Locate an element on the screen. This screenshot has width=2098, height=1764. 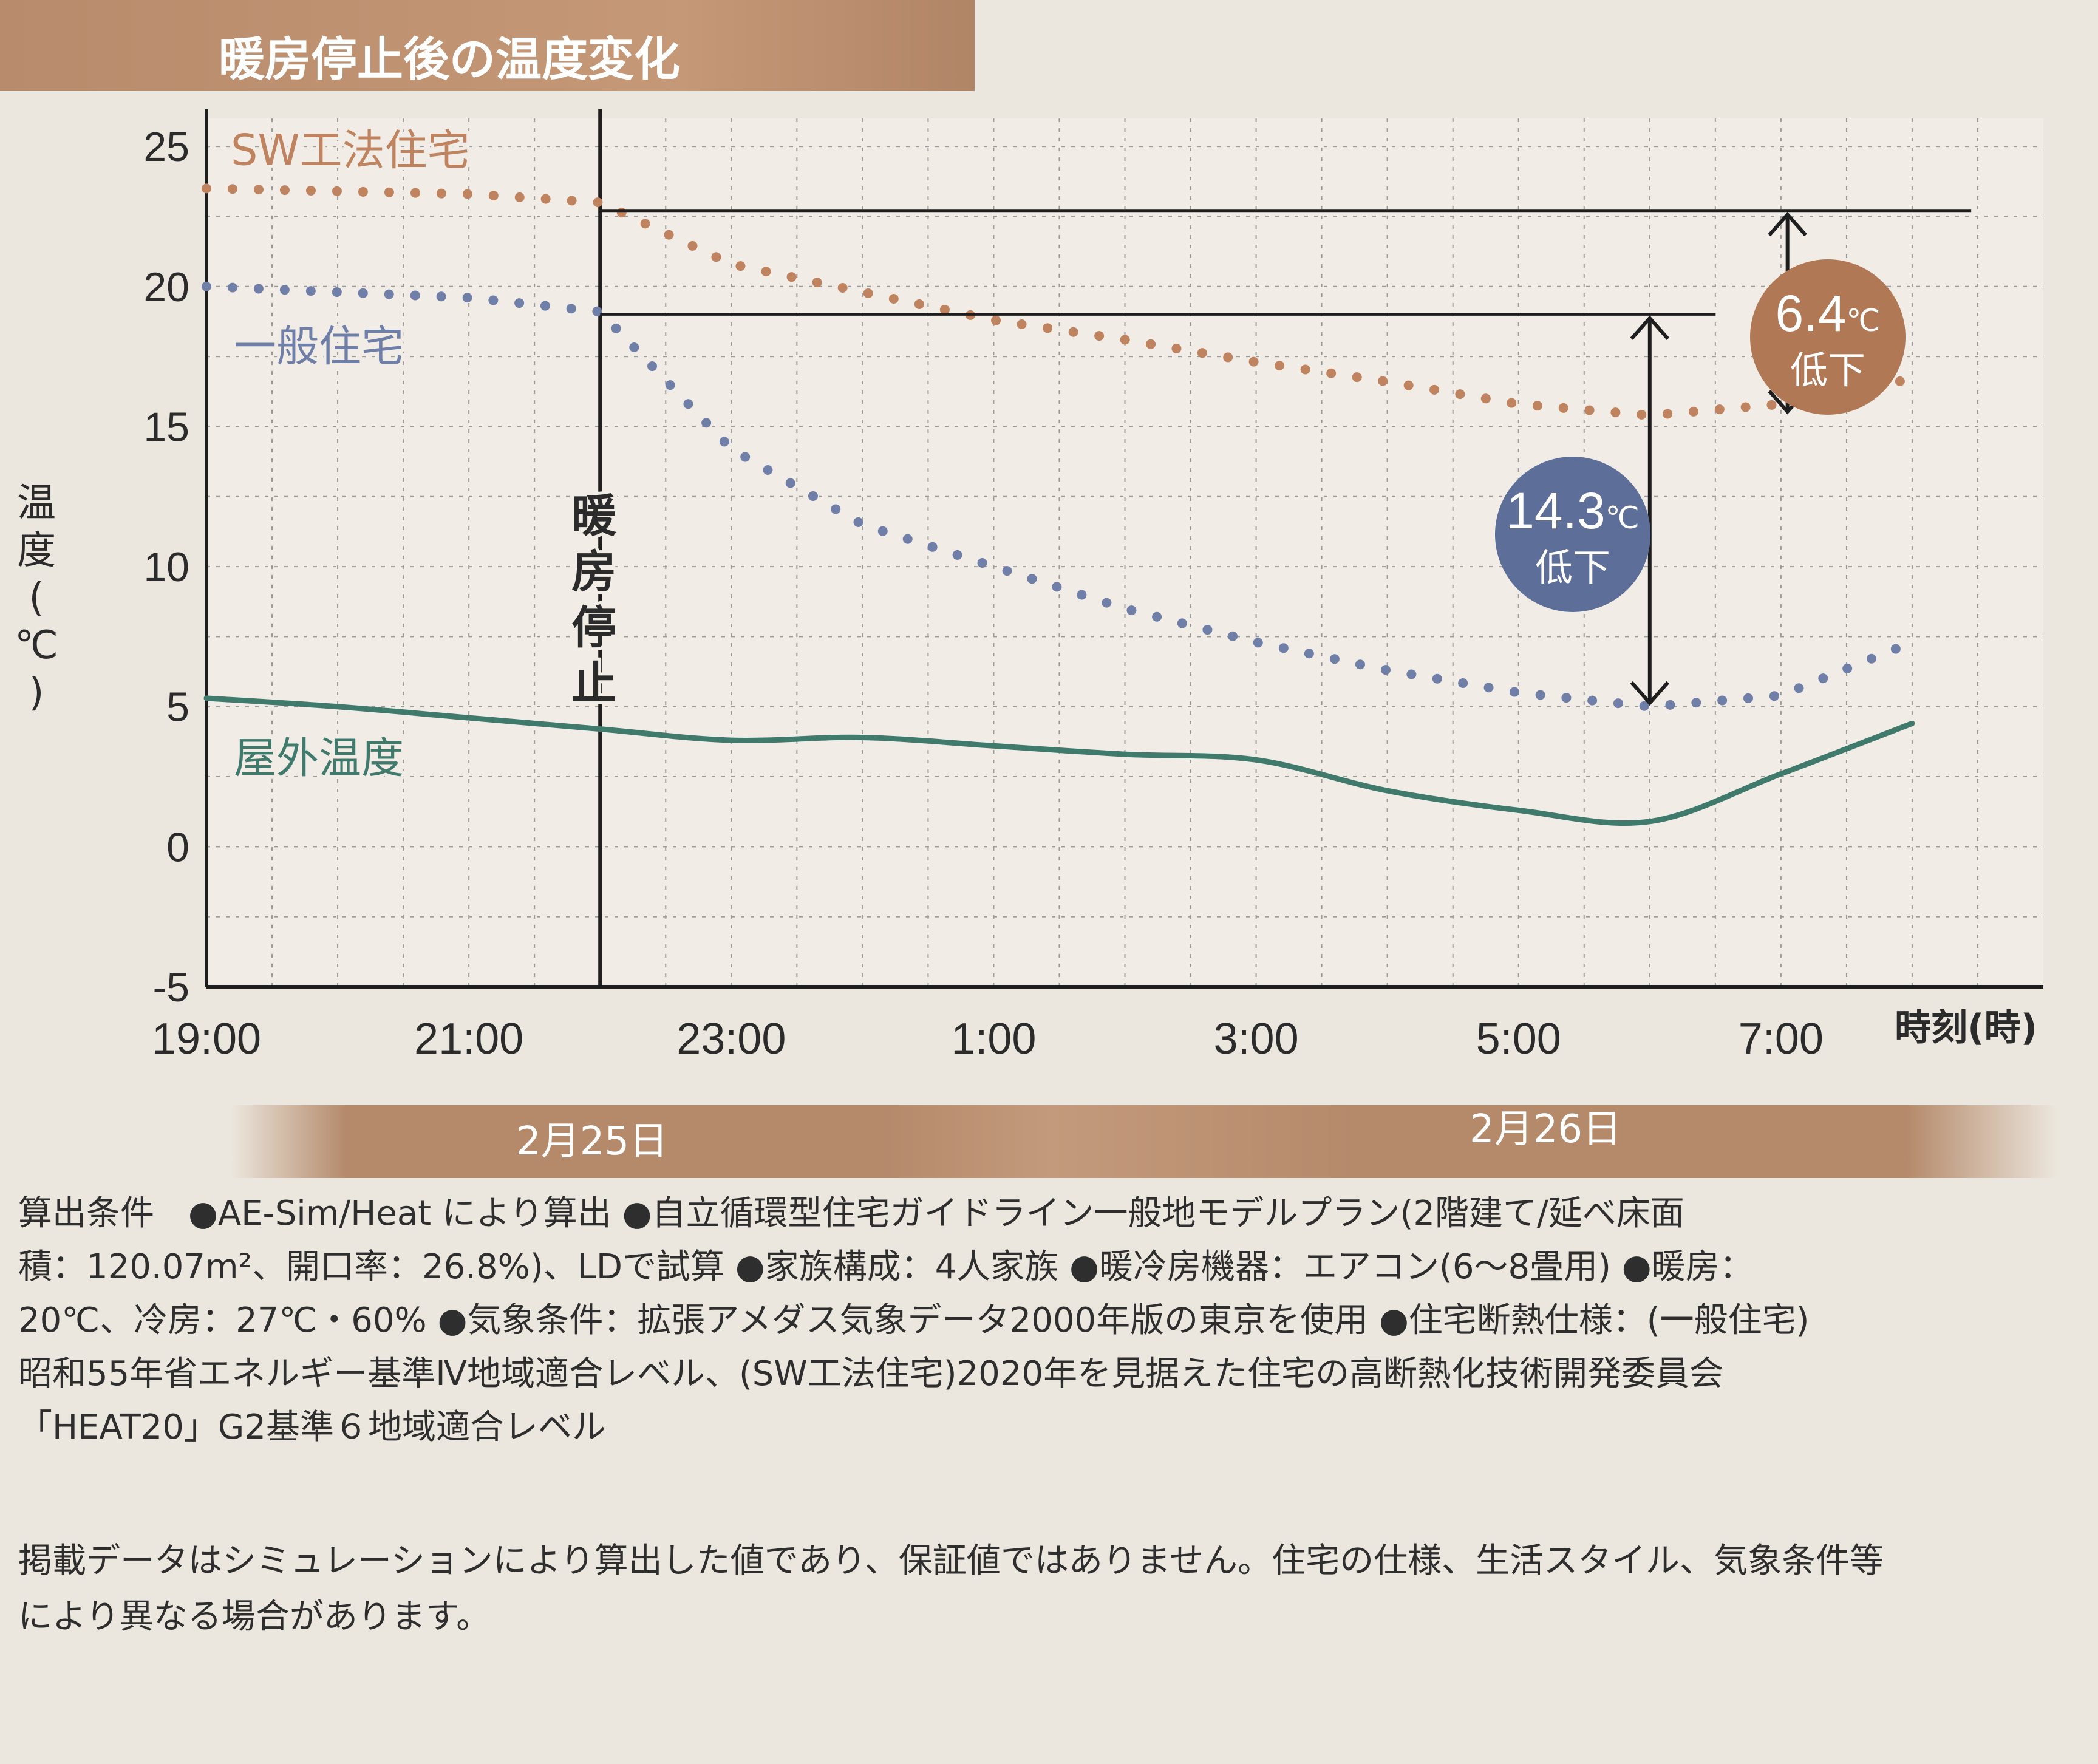
y-tick-label: 25 is located at coordinates (166, 147).